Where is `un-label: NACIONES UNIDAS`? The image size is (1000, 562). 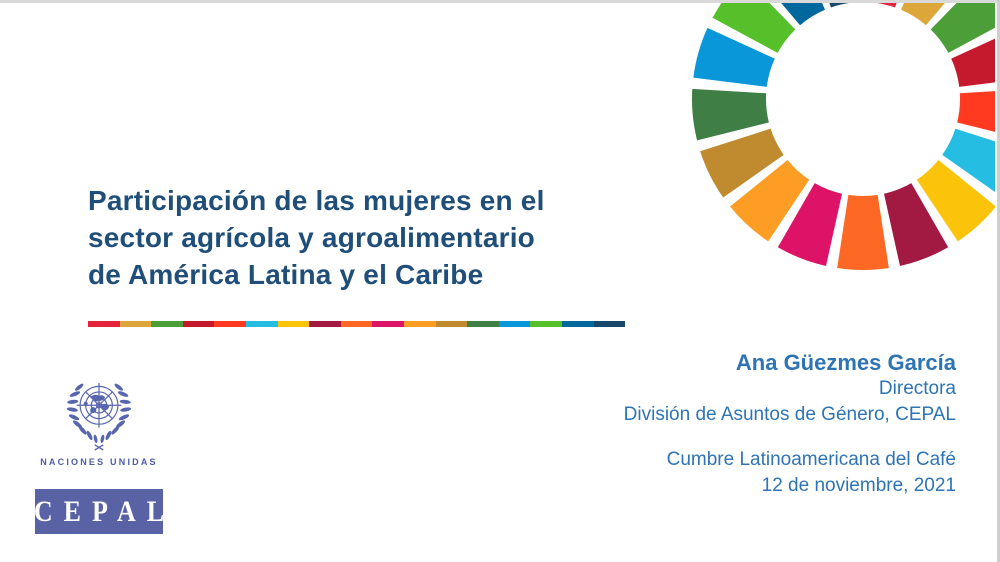
un-label: NACIONES UNIDAS is located at coordinates (99, 462).